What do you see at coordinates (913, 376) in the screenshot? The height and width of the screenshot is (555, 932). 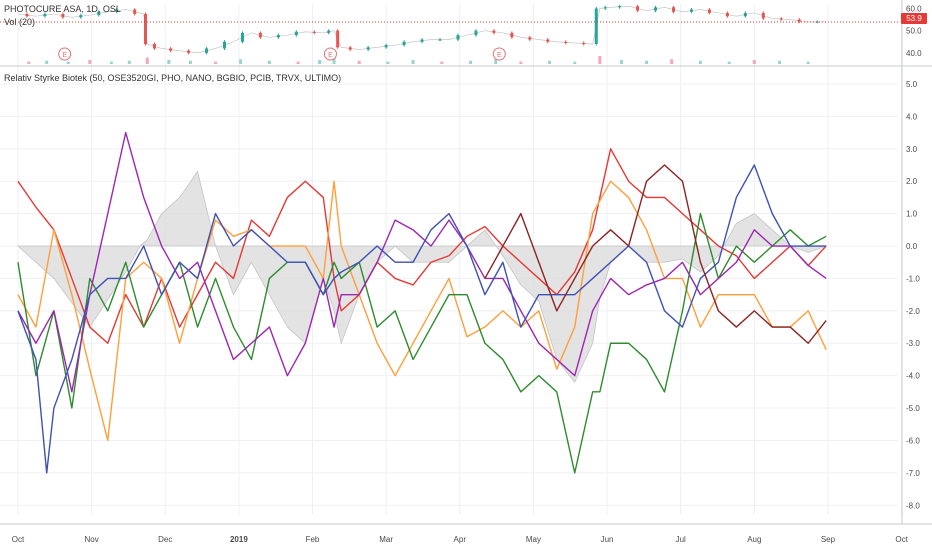 I see `y-tick-label: -4.0` at bounding box center [913, 376].